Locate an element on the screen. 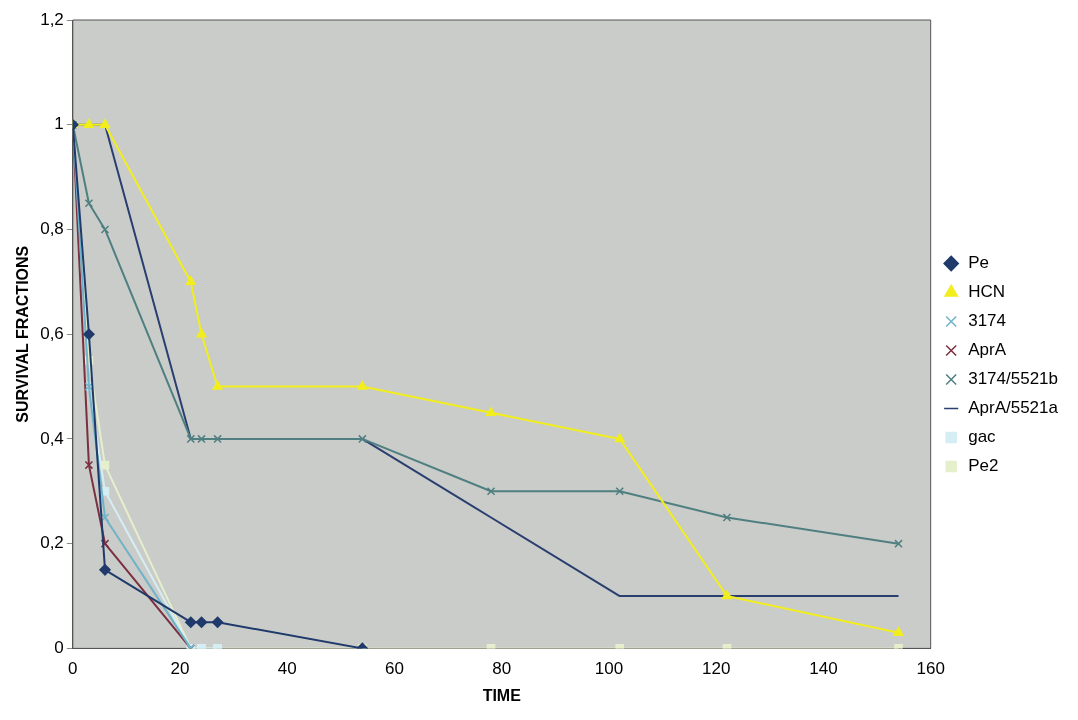 This screenshot has height=720, width=1078. y-tick-label: 0,4 is located at coordinates (52, 438).